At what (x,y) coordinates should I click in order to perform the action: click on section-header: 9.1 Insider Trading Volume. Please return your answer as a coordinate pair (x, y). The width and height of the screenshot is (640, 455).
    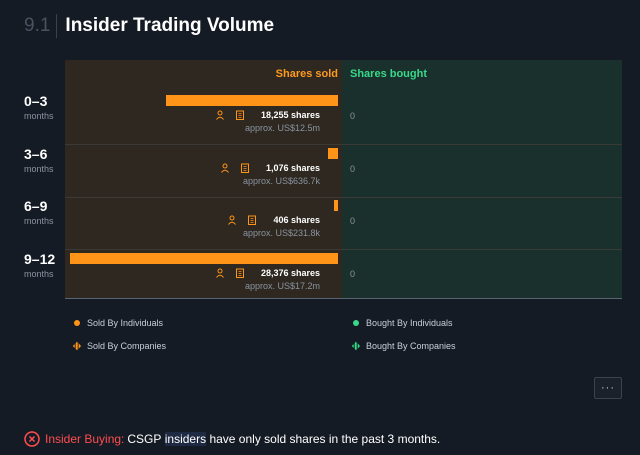
    Looking at the image, I should click on (149, 26).